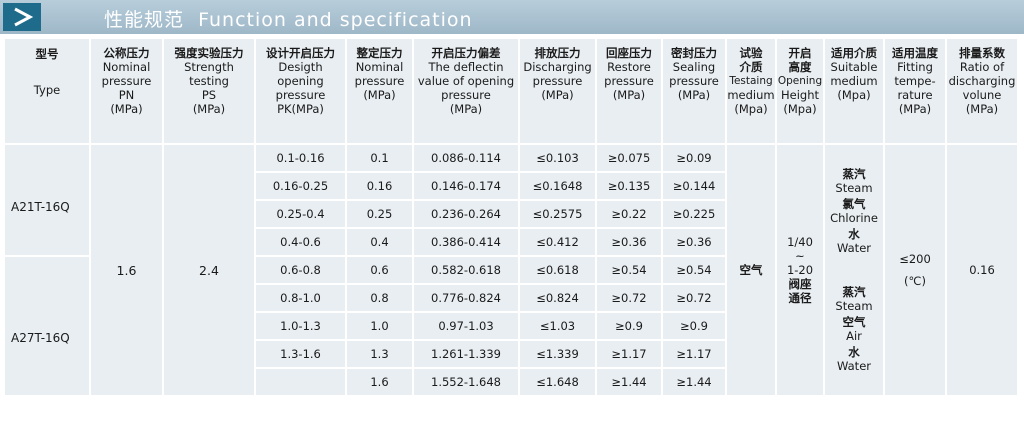 The width and height of the screenshot is (1024, 442). I want to click on sealing-cell: ≥1.17, so click(695, 355).